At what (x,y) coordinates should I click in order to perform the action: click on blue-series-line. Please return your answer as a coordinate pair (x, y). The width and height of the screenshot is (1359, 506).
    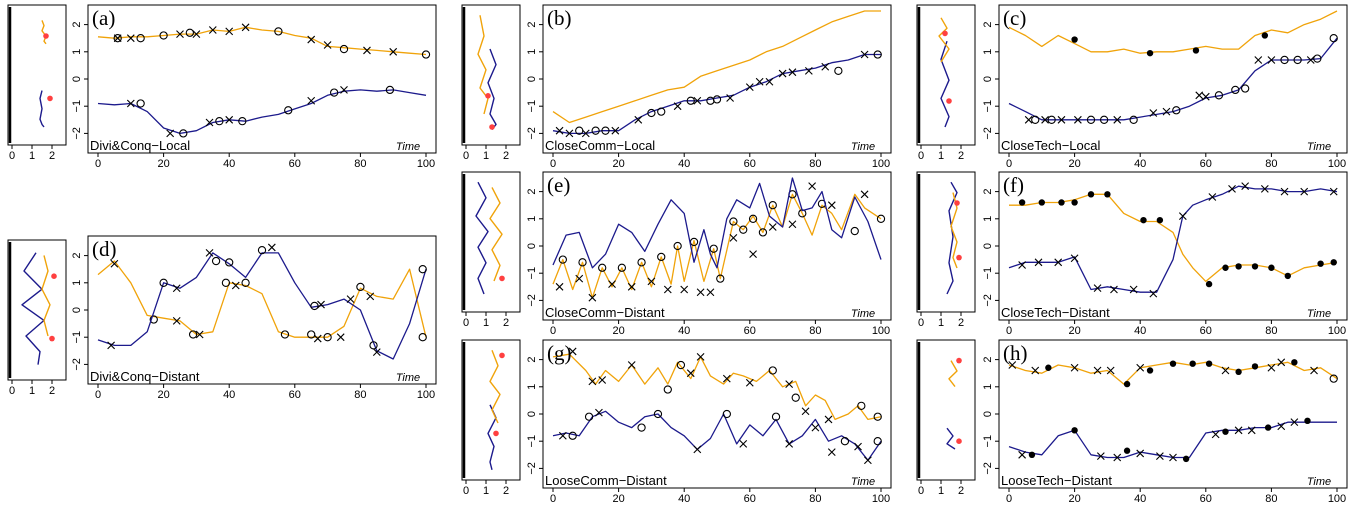
    Looking at the image, I should click on (717, 223).